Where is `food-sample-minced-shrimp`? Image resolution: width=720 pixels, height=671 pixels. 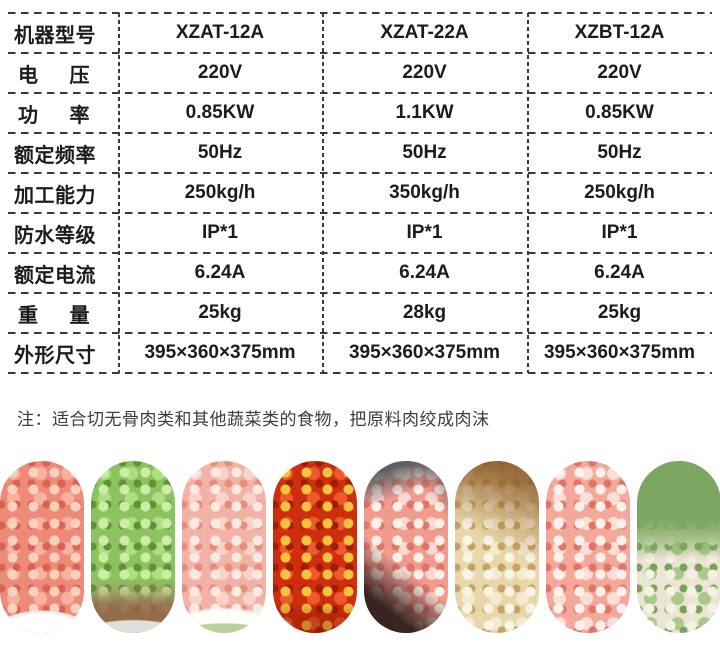 food-sample-minced-shrimp is located at coordinates (224, 547).